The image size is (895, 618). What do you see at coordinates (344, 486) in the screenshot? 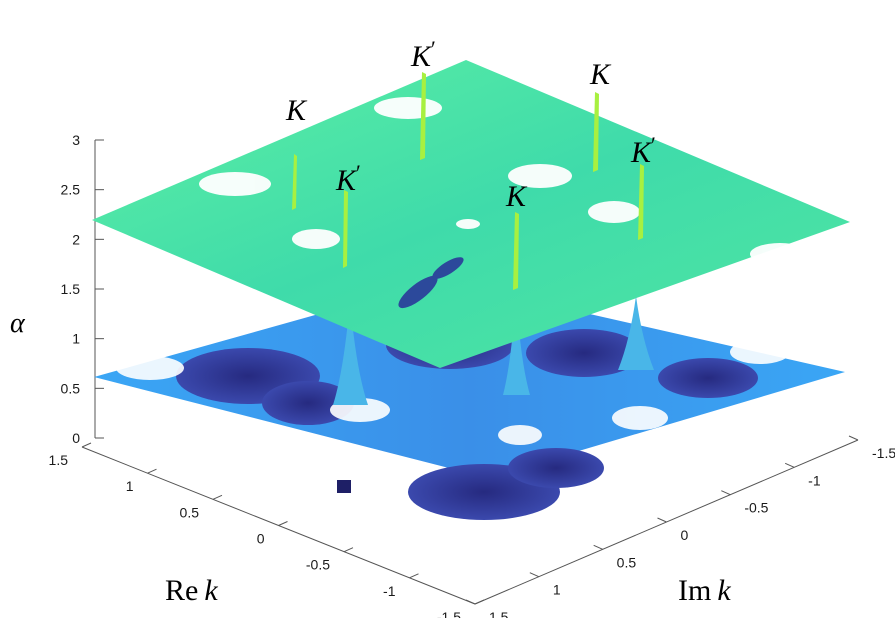
I see `lower-dark-stub` at bounding box center [344, 486].